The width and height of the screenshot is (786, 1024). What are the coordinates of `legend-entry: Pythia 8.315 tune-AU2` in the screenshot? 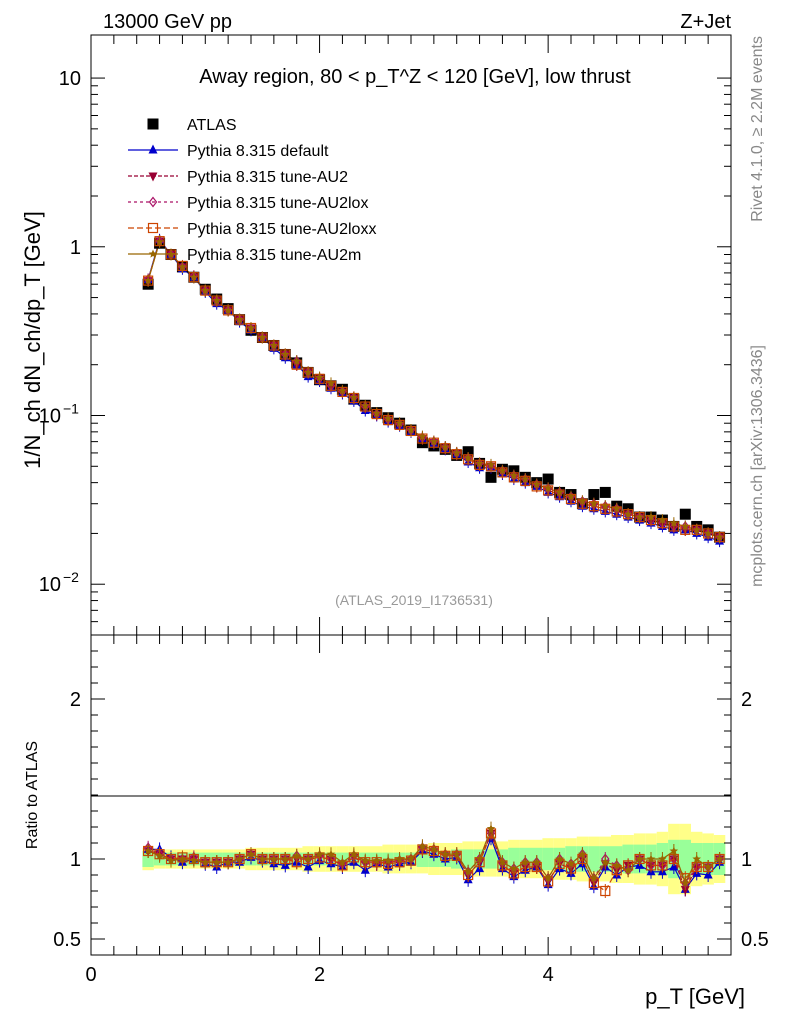 It's located at (238, 177).